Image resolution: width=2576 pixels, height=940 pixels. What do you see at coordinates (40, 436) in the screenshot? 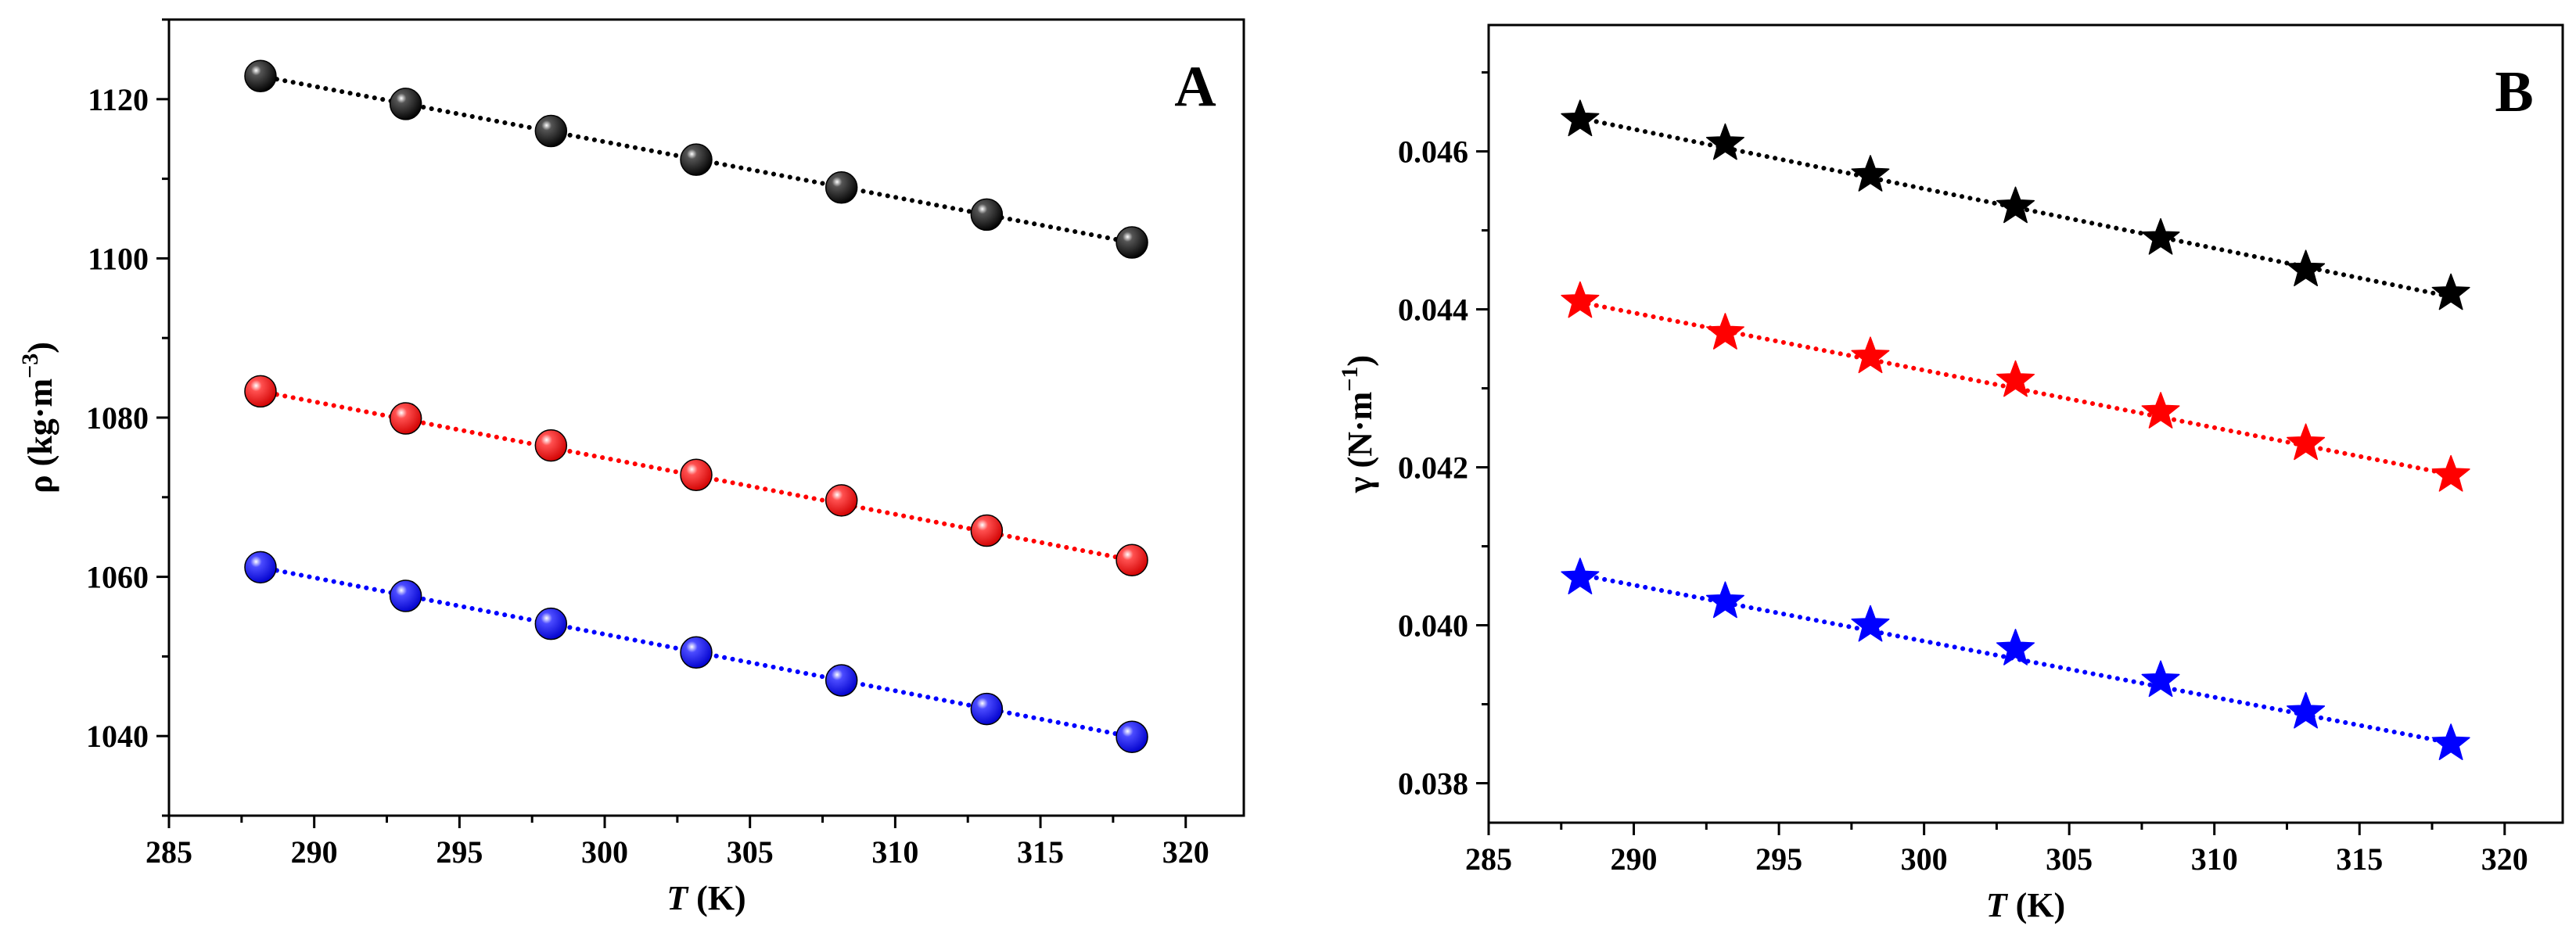
I see `panel-a-y-axis-title-base: ρ (kg·m` at bounding box center [40, 436].